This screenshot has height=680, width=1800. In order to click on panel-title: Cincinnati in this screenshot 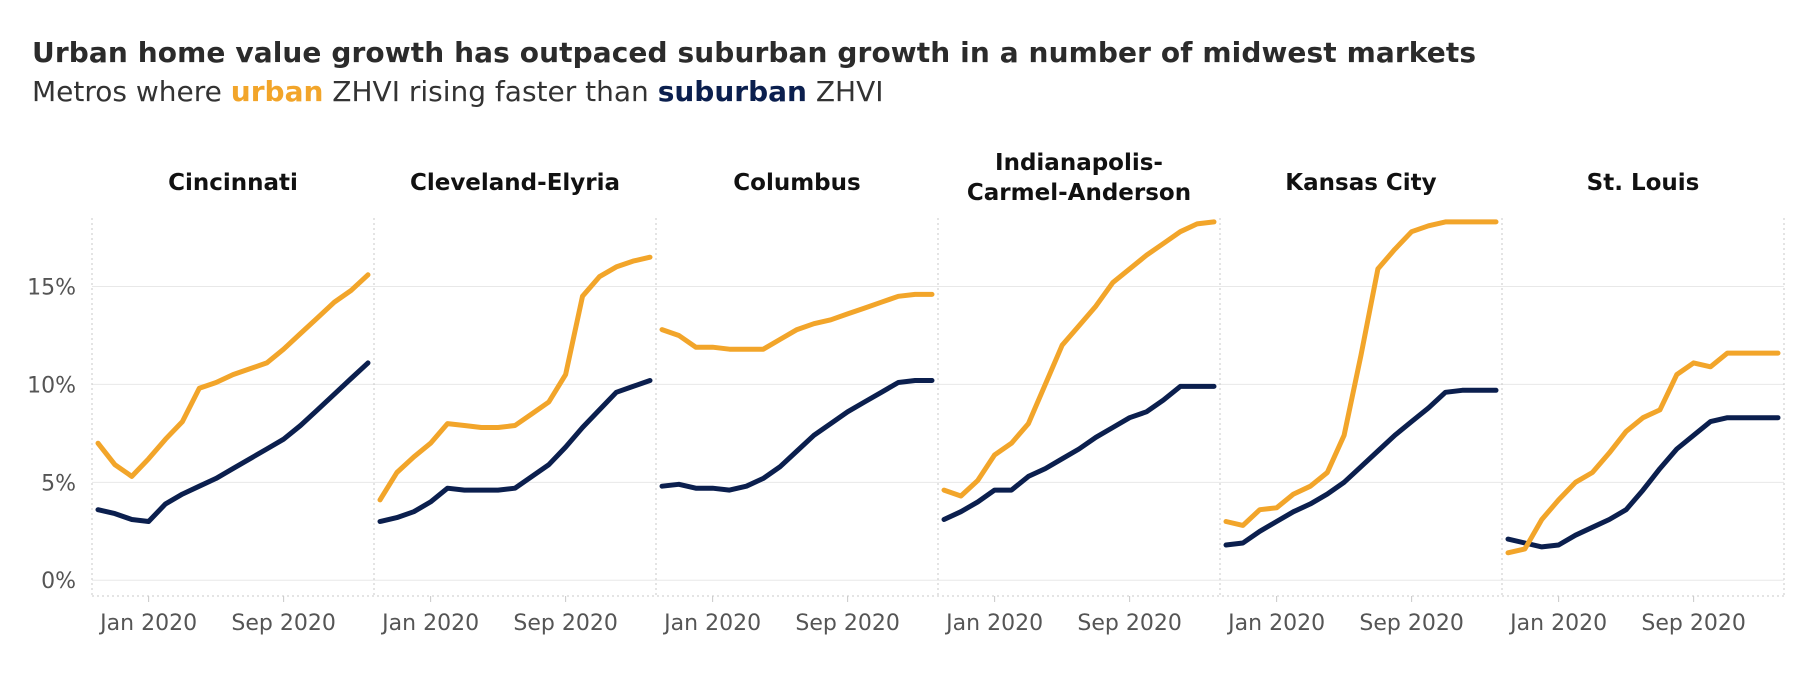, I will do `click(233, 183)`.